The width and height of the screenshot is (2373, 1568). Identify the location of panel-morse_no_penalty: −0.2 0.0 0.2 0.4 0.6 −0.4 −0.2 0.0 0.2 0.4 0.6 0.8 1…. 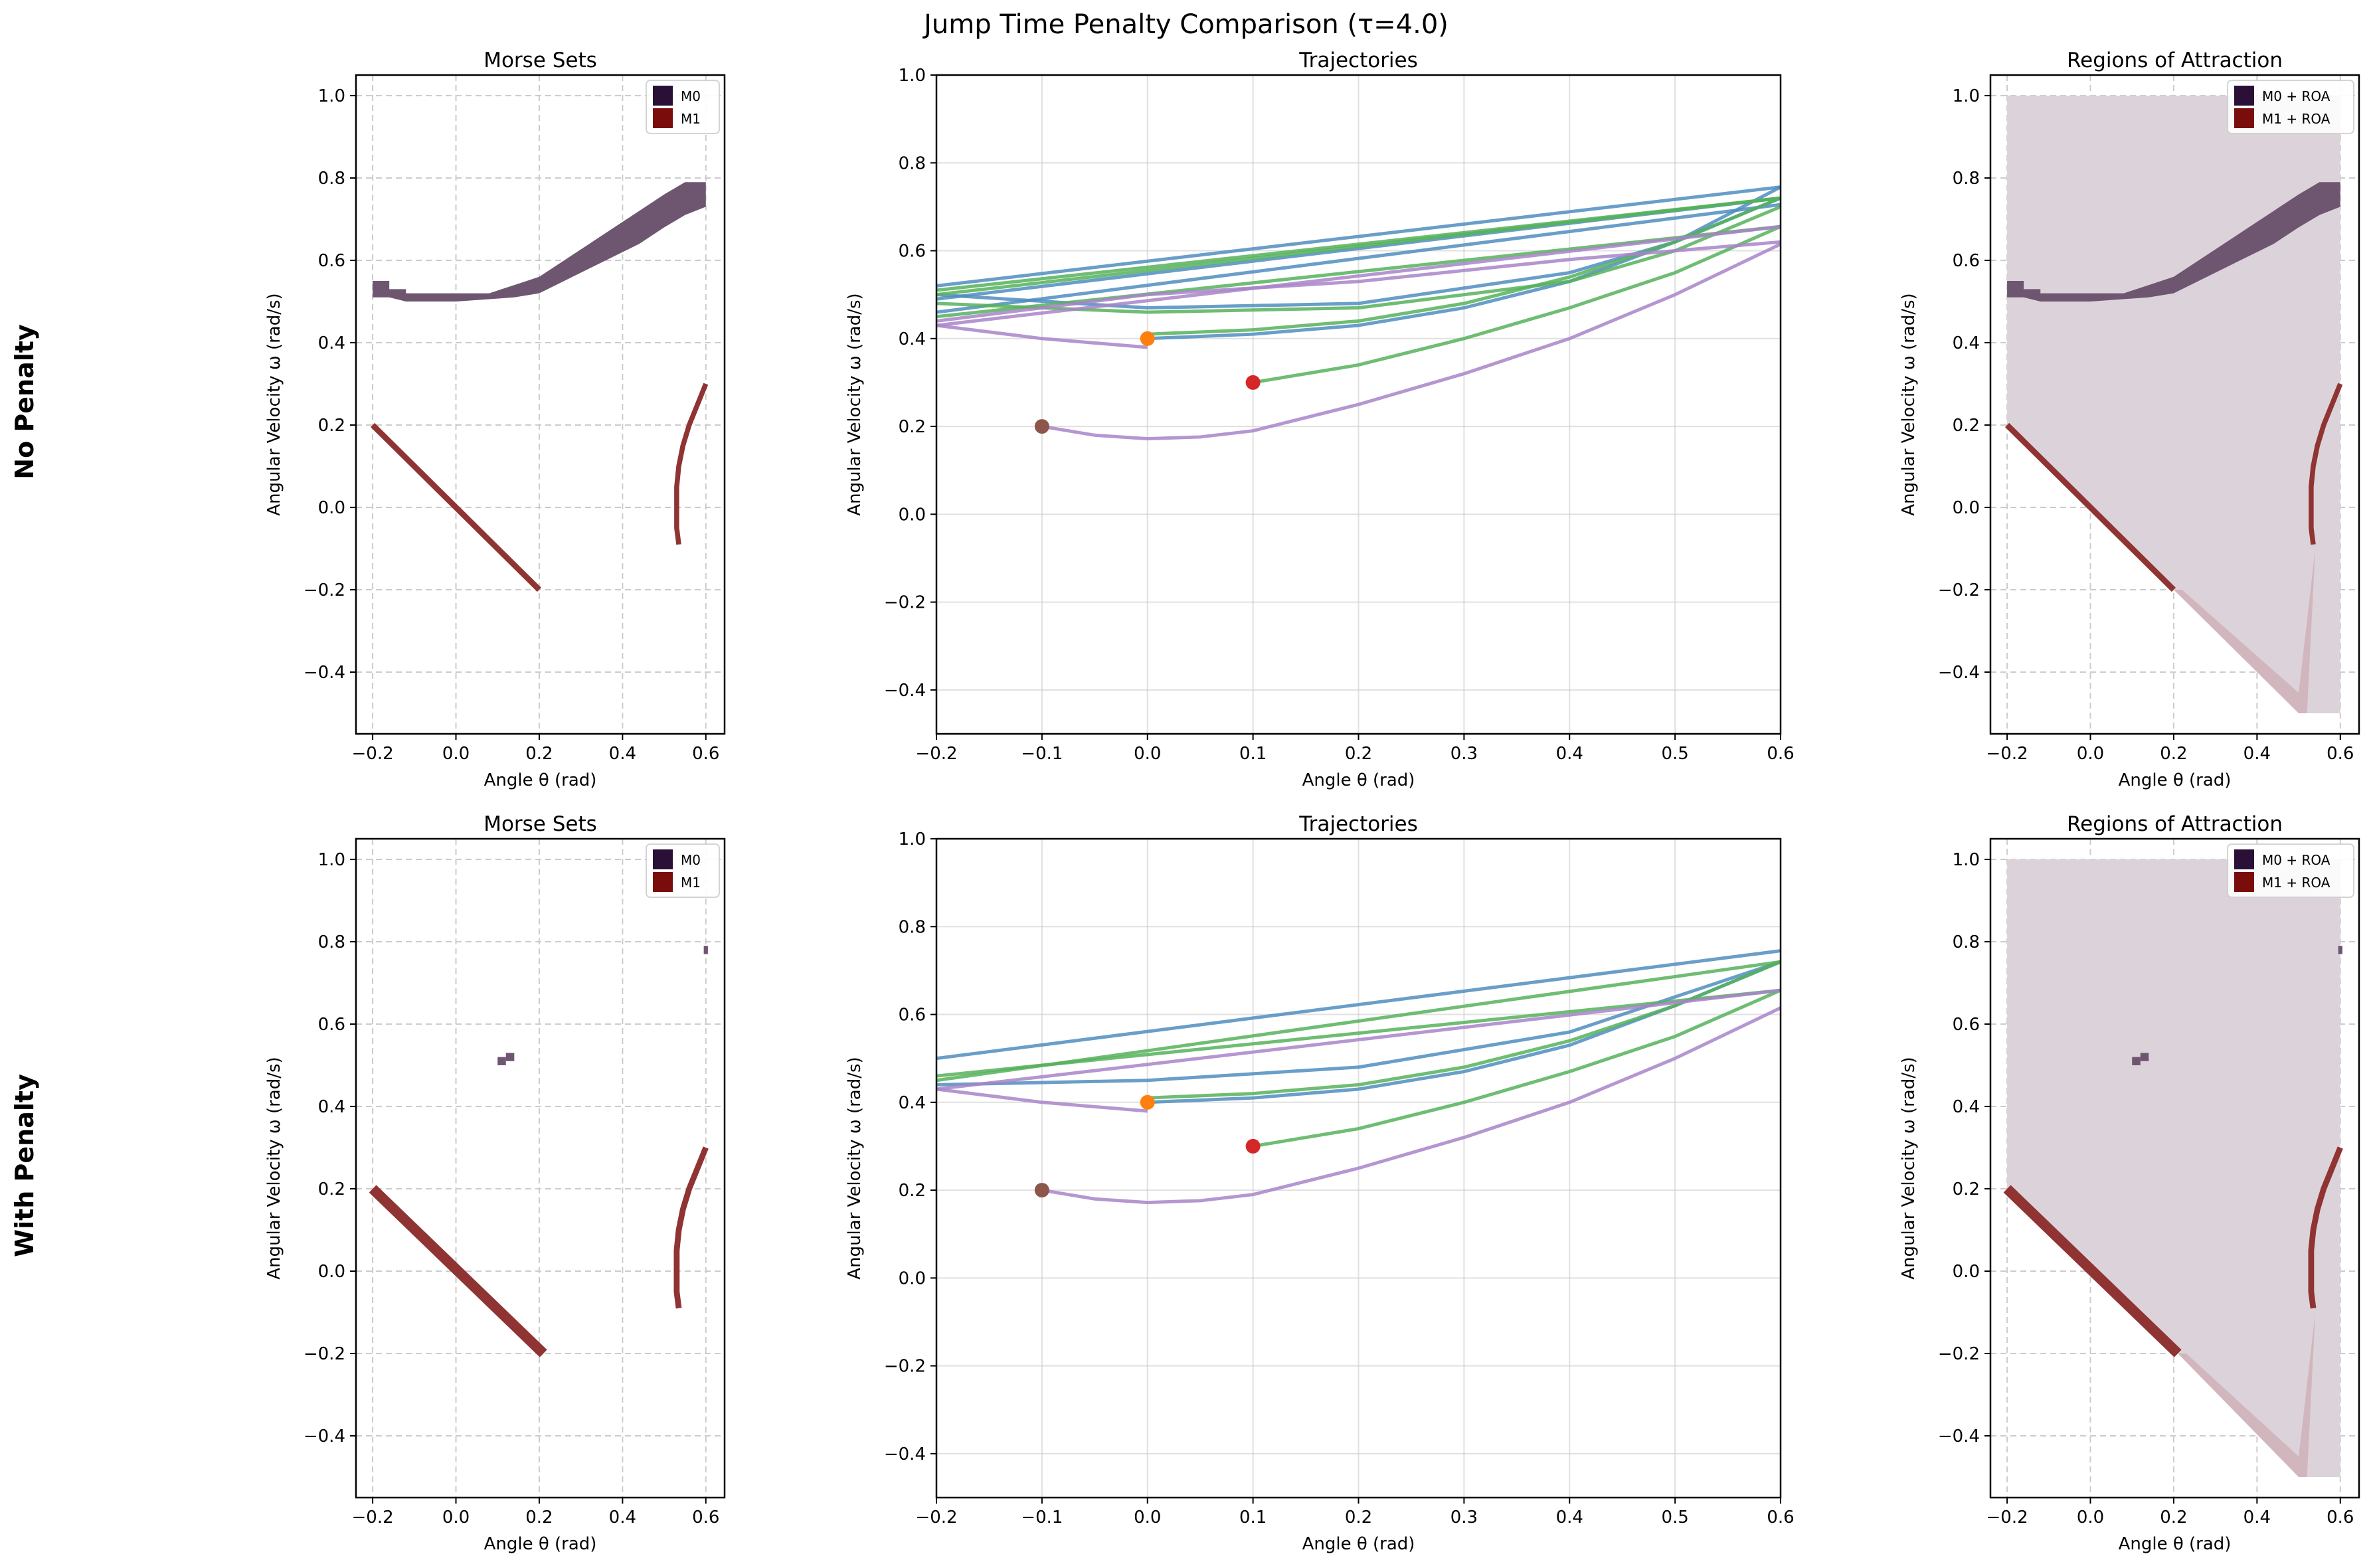
(495, 419).